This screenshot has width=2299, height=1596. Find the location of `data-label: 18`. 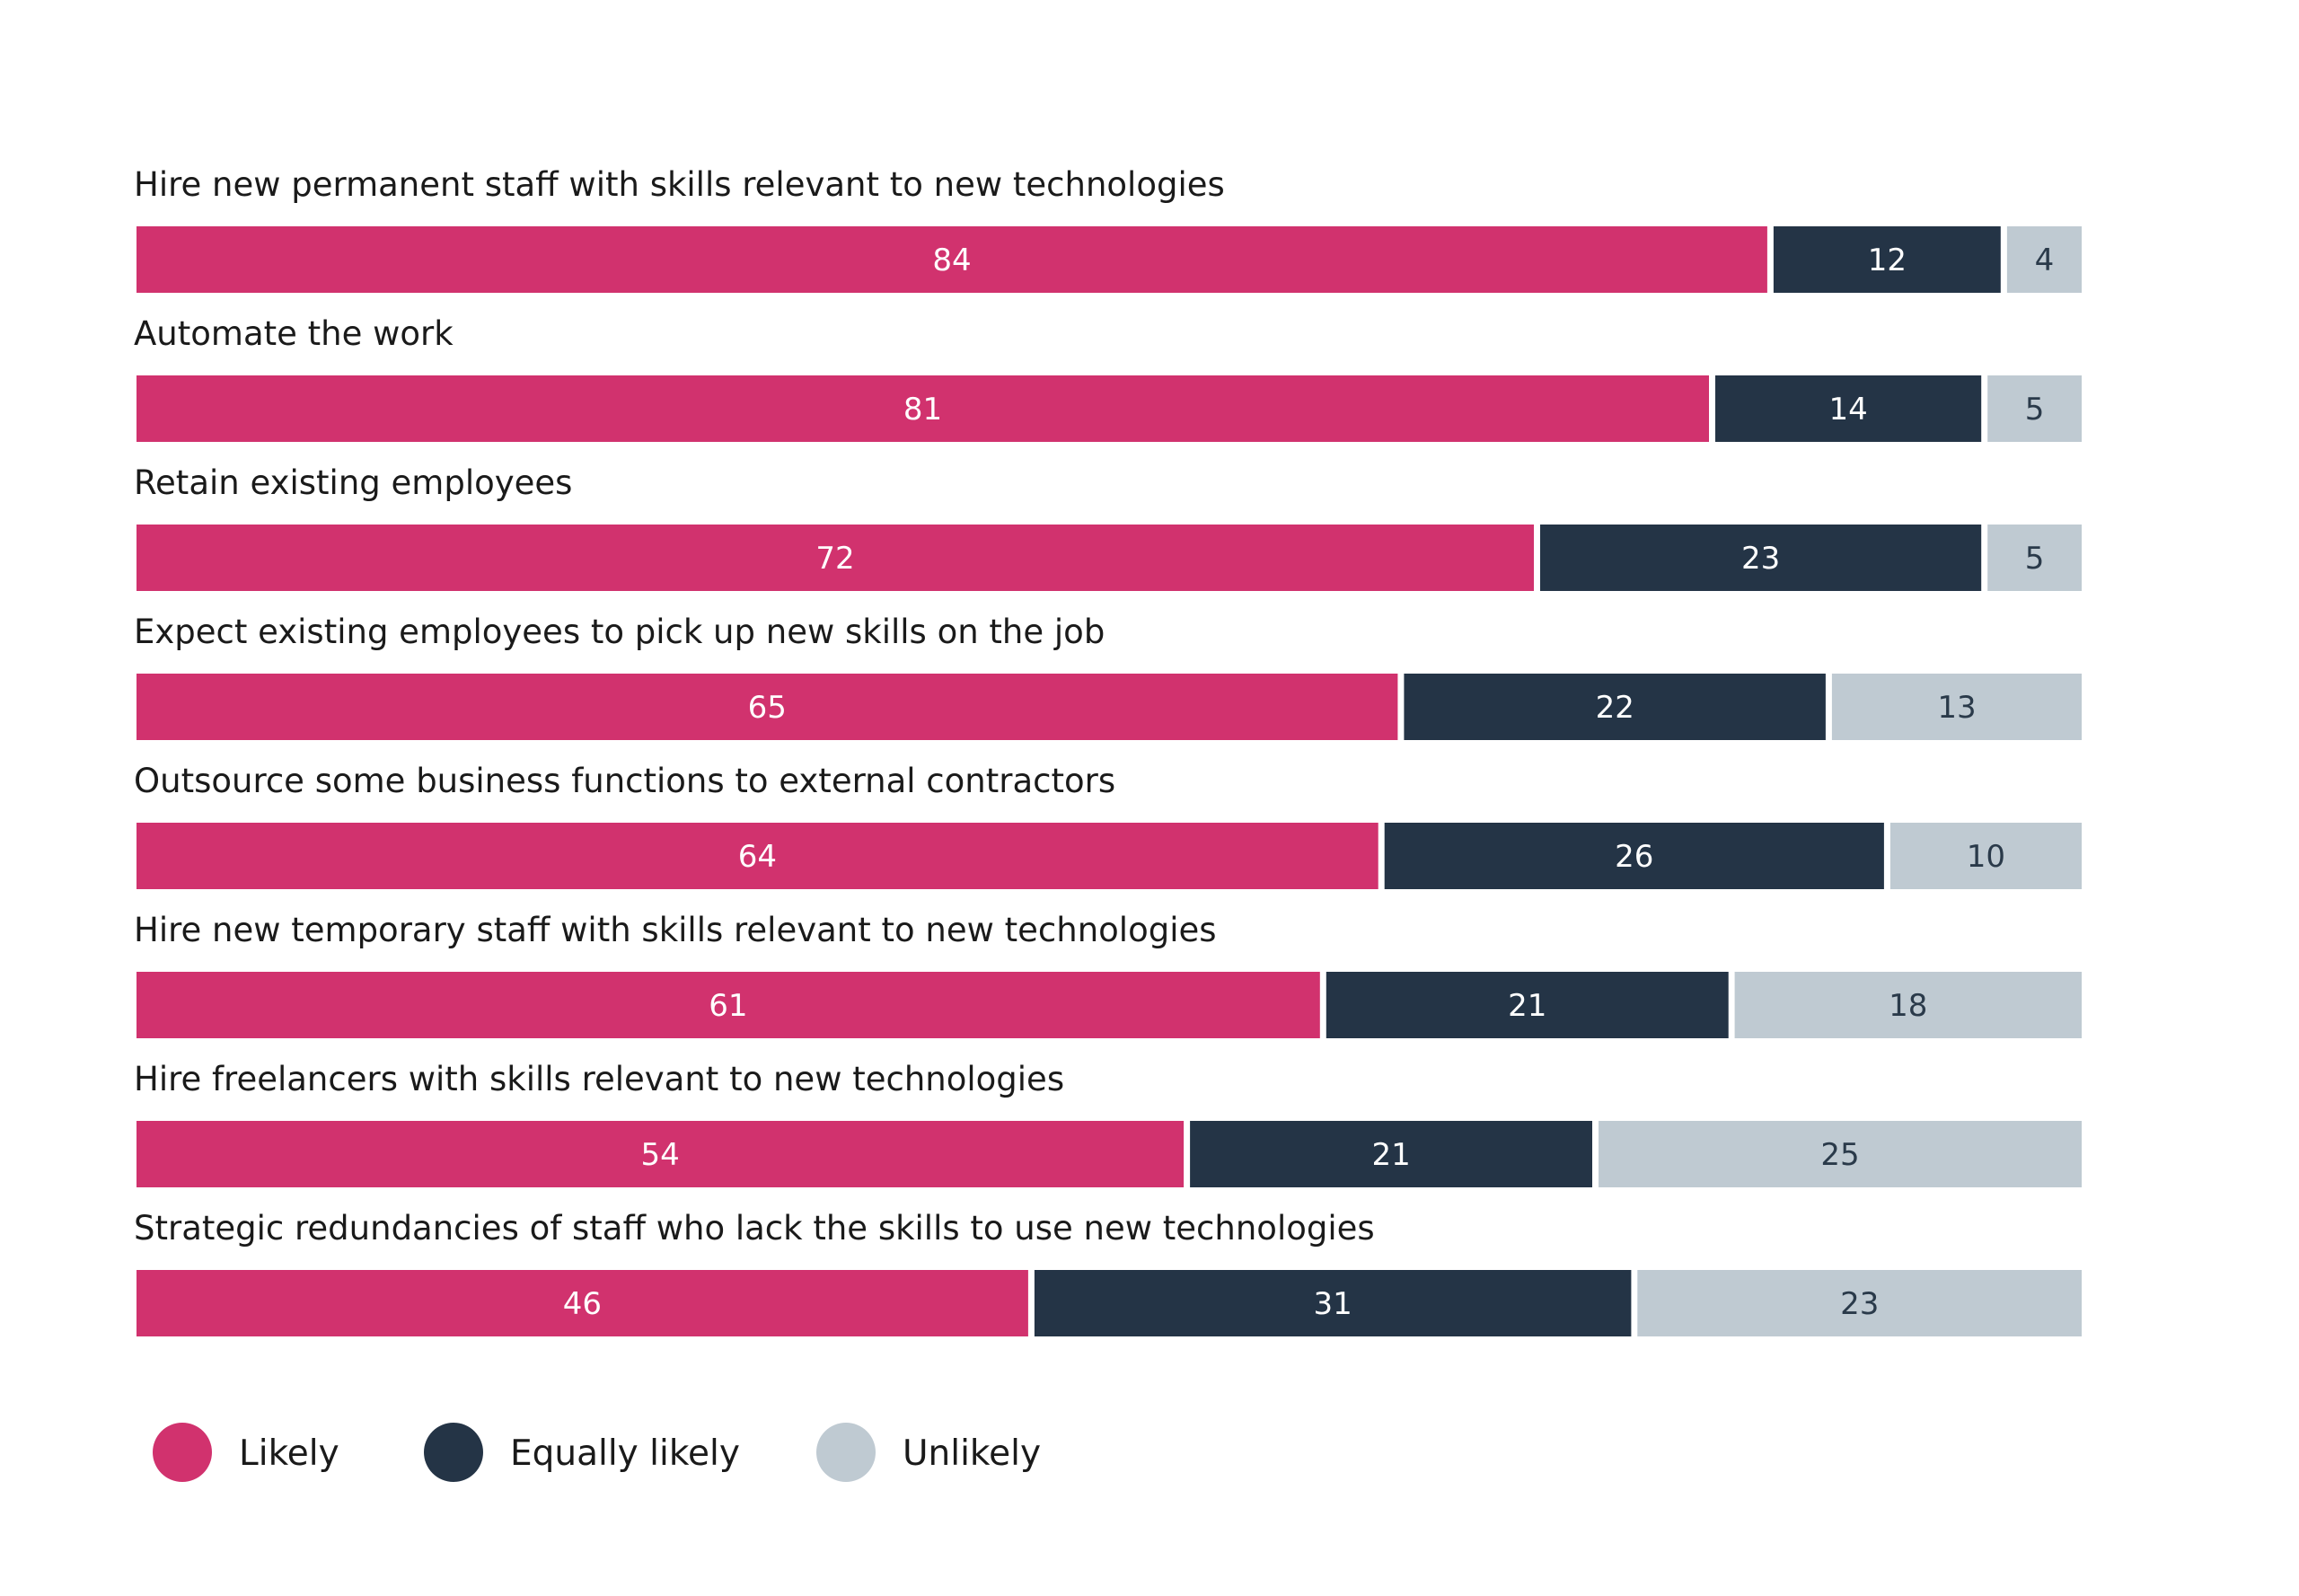

data-label: 18 is located at coordinates (1908, 1006).